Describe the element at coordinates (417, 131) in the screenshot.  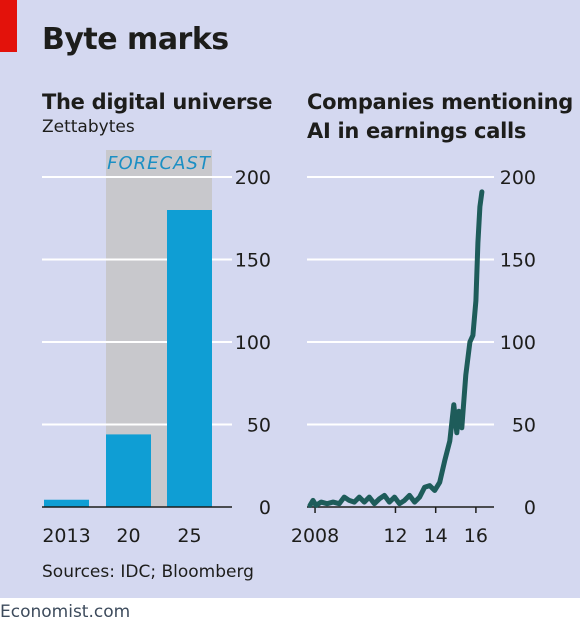
I see `right-chart-title-line2: AI in earnings calls` at that location.